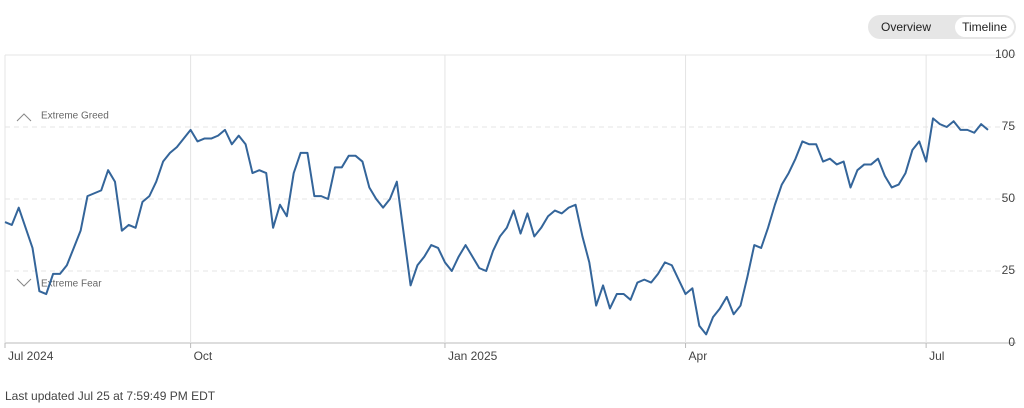 The width and height of the screenshot is (1024, 408). What do you see at coordinates (473, 356) in the screenshot?
I see `x-tick-label: Jan 2025` at bounding box center [473, 356].